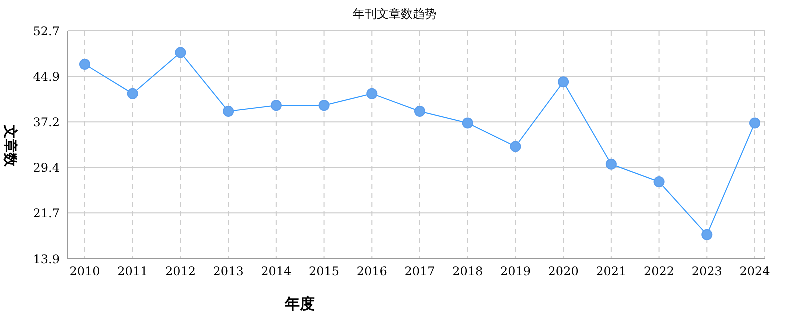 This screenshot has height=330, width=790. I want to click on y-tick-label: 37.2, so click(46, 122).